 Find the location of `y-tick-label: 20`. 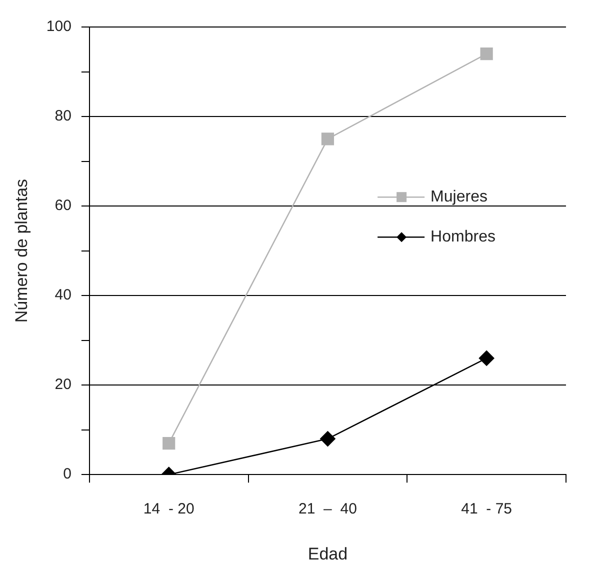

y-tick-label: 20 is located at coordinates (63, 385).